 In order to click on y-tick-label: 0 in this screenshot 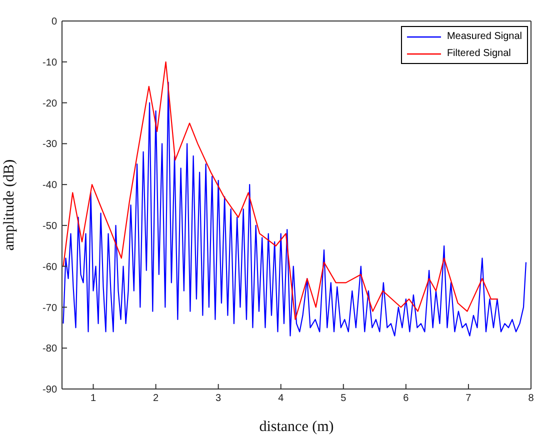, I will do `click(54, 22)`.